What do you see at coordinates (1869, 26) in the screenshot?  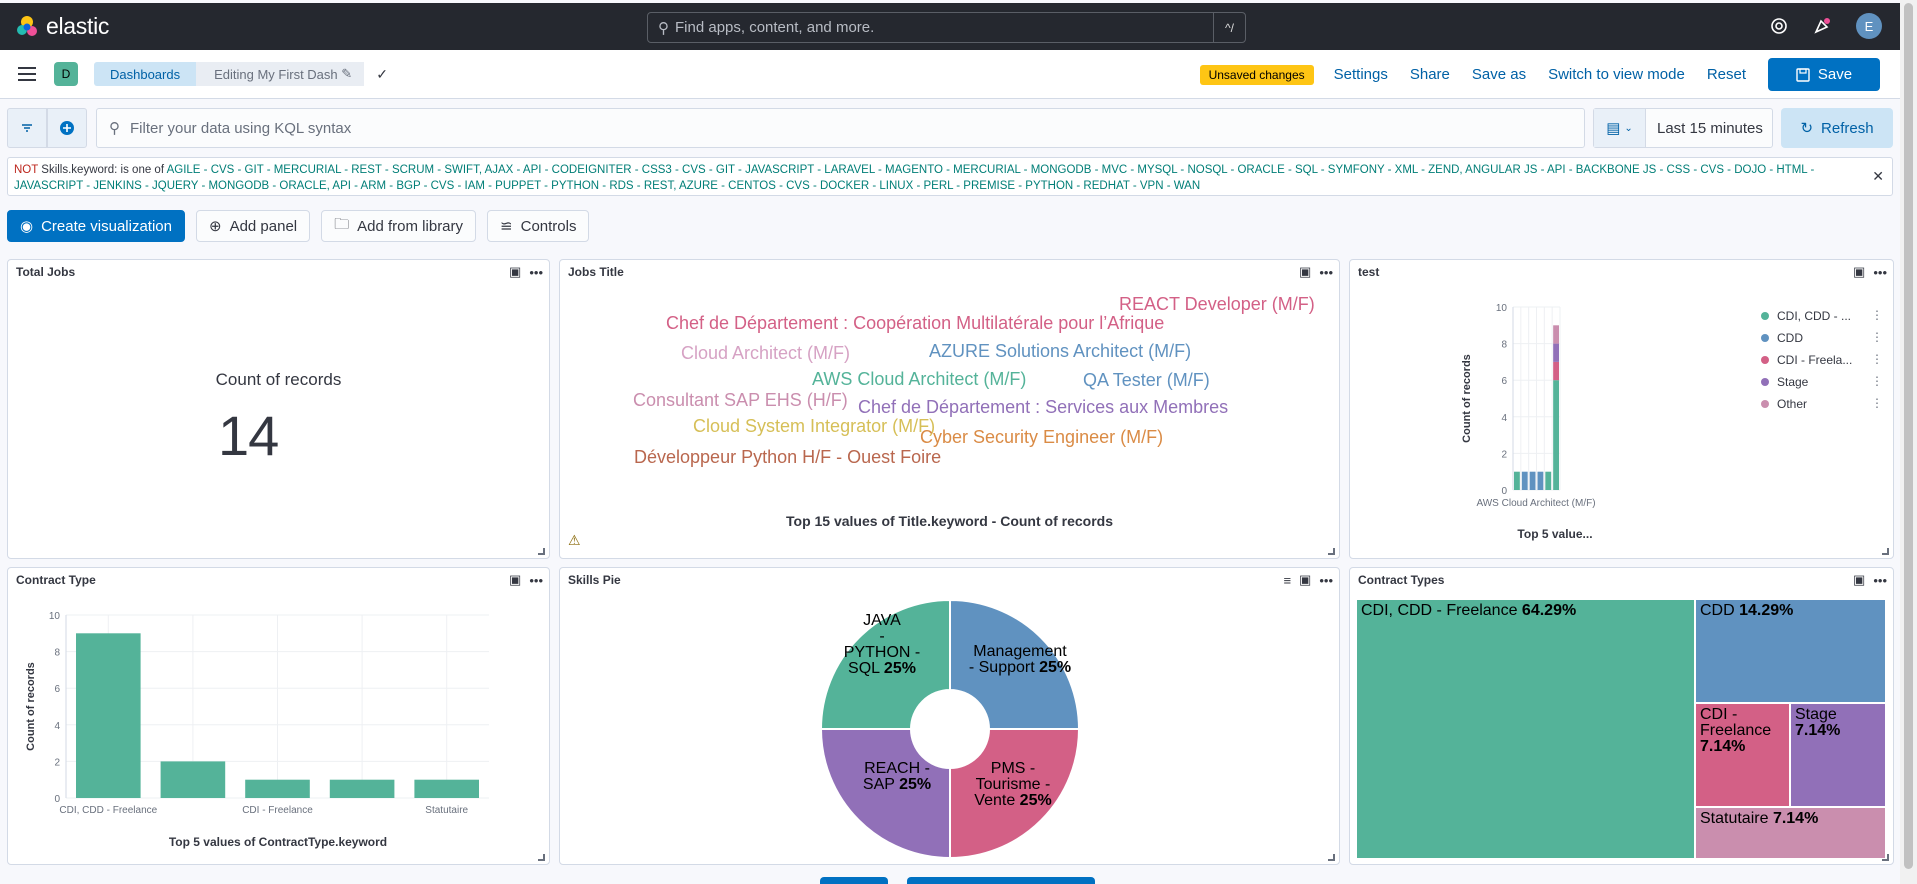 I see `user-avatar: E` at bounding box center [1869, 26].